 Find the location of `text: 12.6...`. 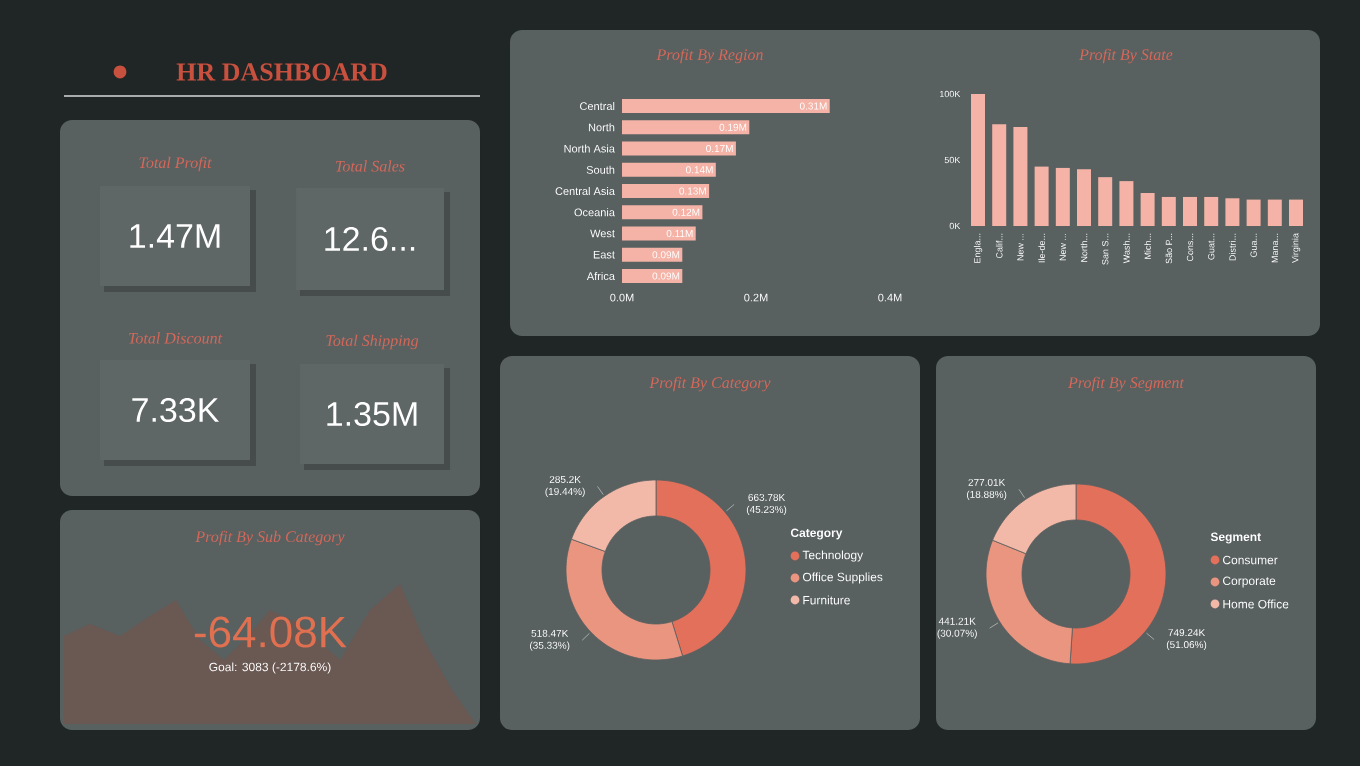

text: 12.6... is located at coordinates (370, 239).